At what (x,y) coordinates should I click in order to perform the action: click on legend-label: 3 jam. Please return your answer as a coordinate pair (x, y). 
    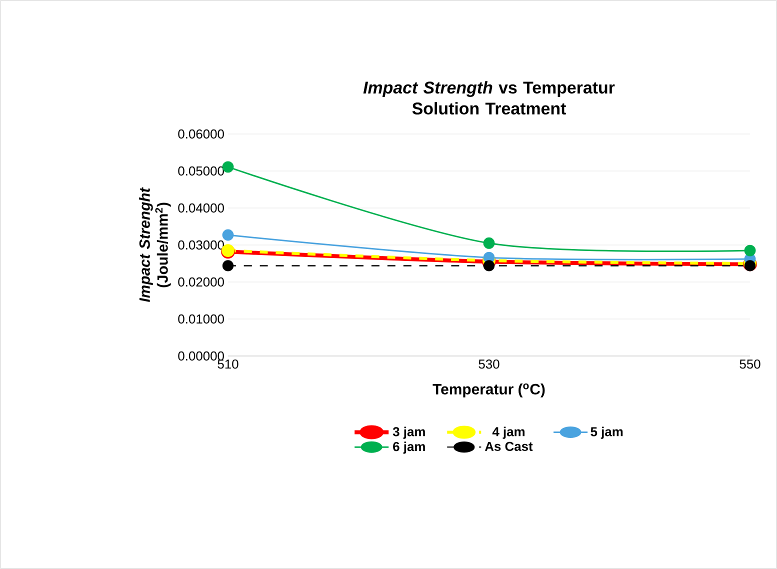
    Looking at the image, I should click on (408, 432).